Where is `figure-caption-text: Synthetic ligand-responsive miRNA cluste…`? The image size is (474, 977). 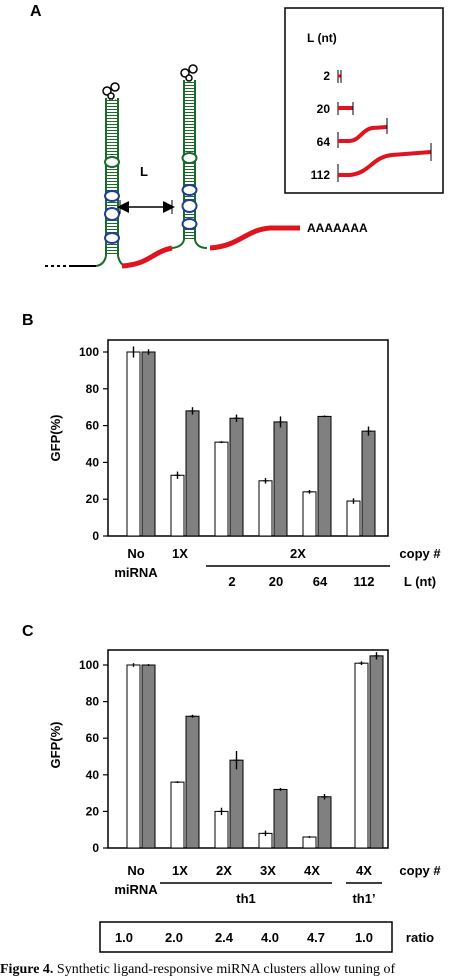 figure-caption-text: Synthetic ligand-responsive miRNA cluste… is located at coordinates (224, 970).